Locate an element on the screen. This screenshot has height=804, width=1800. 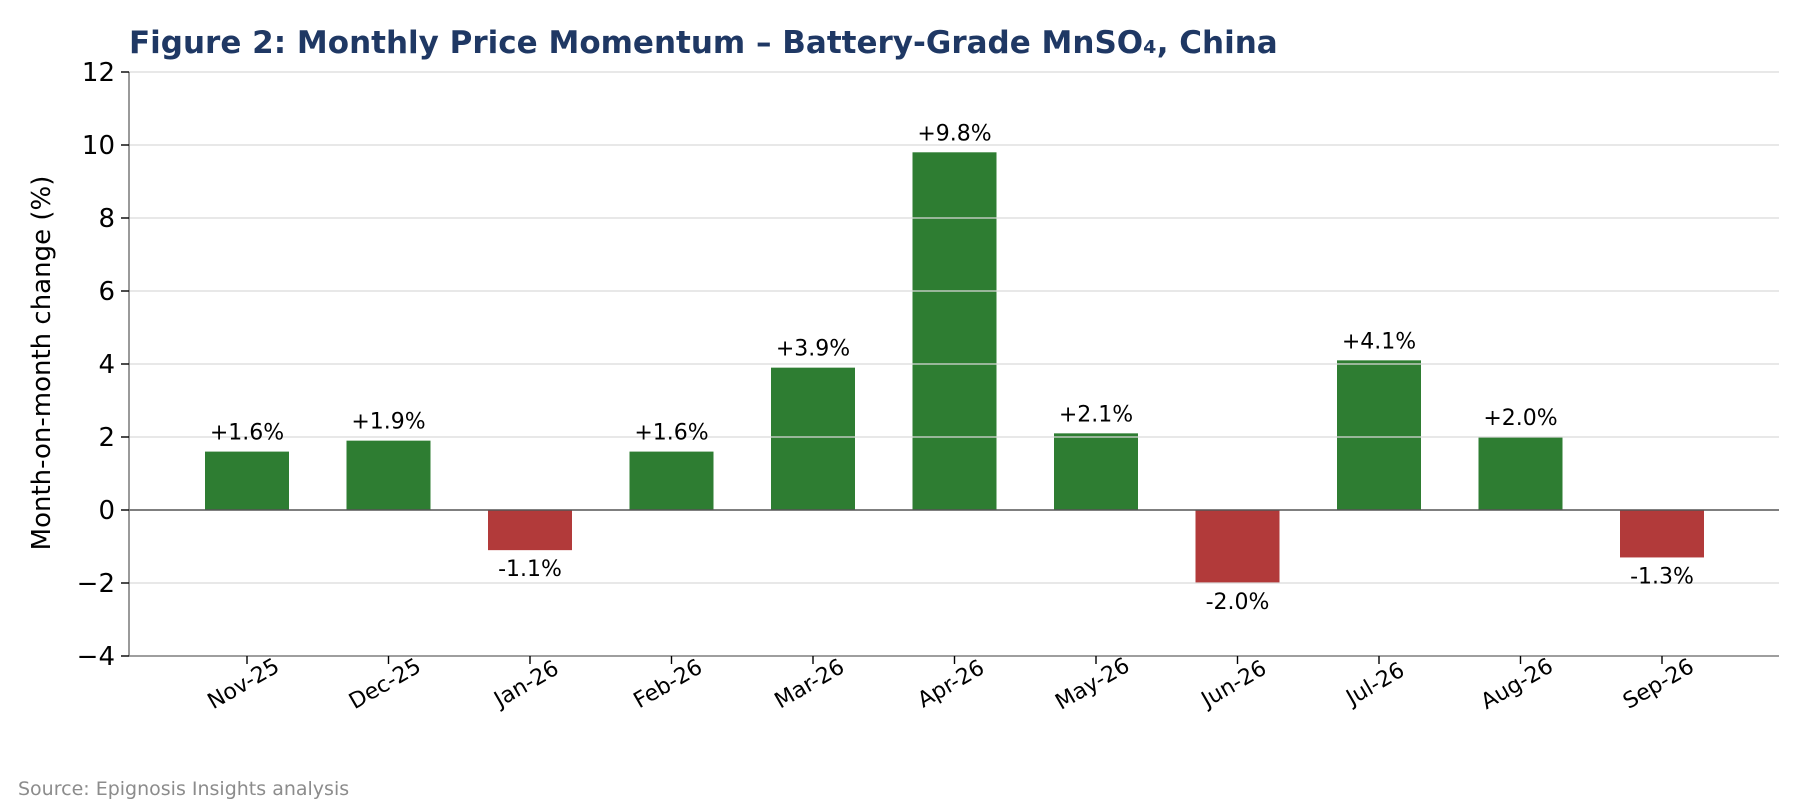
y-tick-label: 0 is located at coordinates (106, 511).